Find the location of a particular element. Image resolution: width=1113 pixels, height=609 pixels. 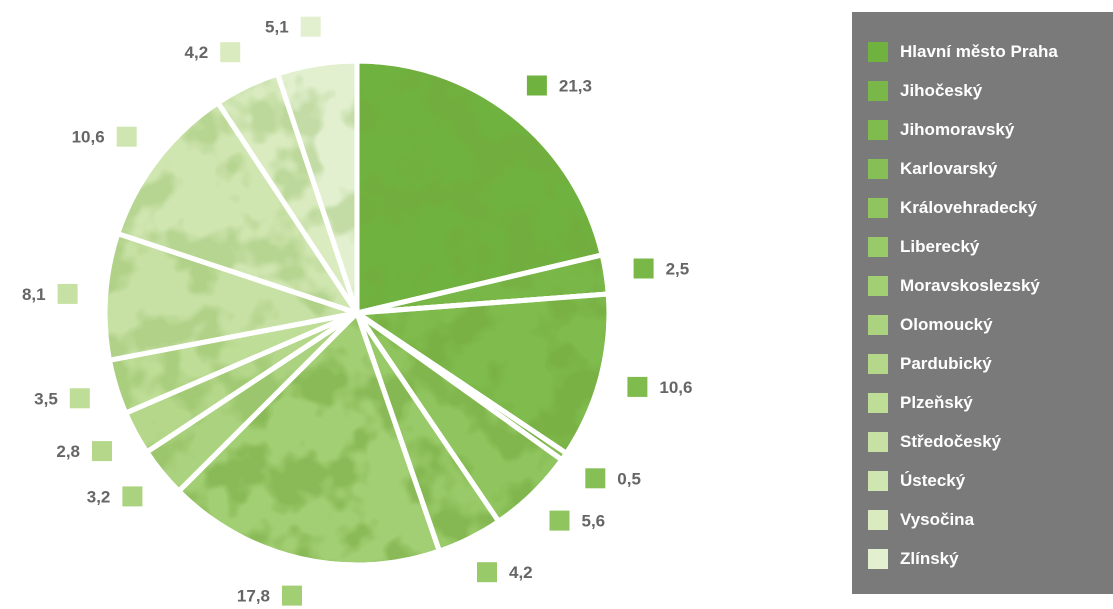

value-label: 17,8 is located at coordinates (253, 596).